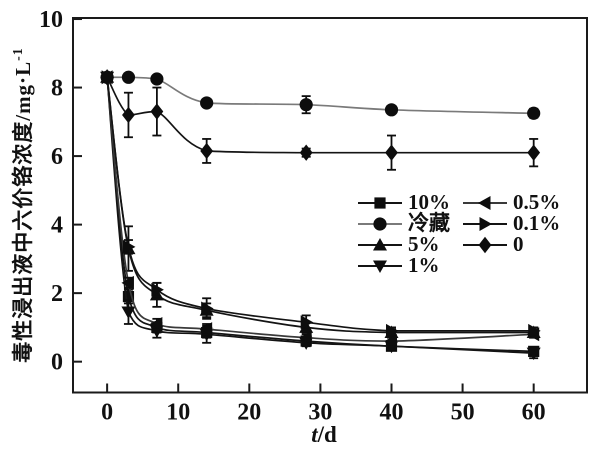 The width and height of the screenshot is (600, 457). What do you see at coordinates (511, 223) in the screenshot?
I see `legend-item-0.1%: 0.1%` at bounding box center [511, 223].